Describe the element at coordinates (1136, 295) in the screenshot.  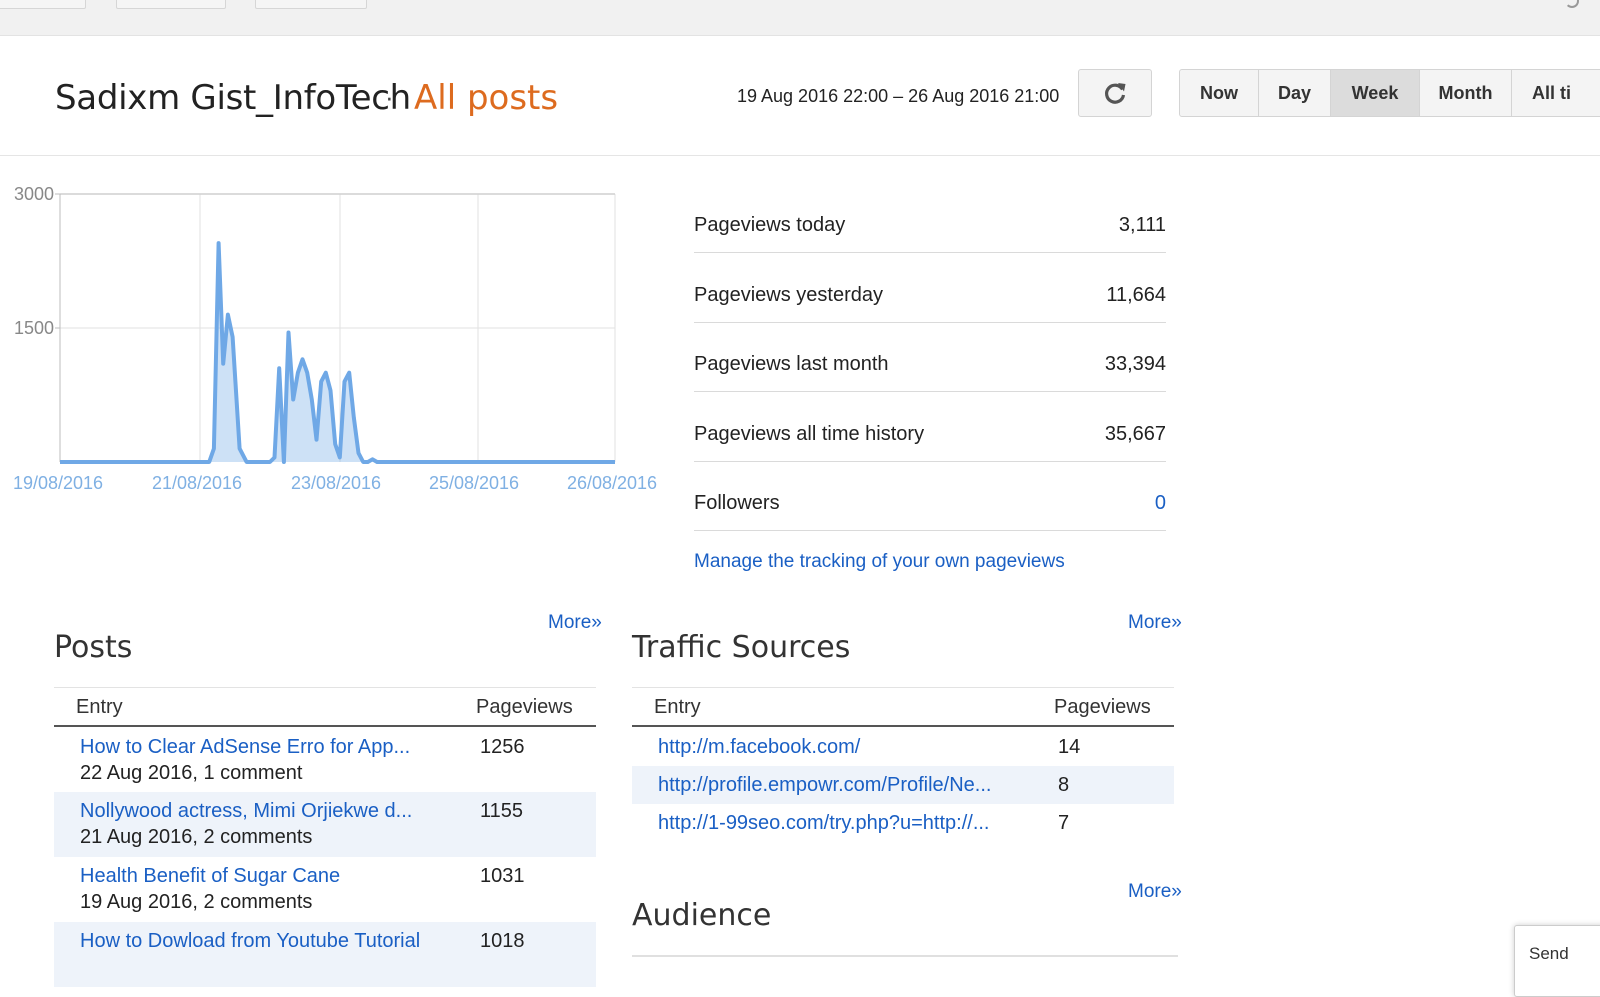
I see `stat-value: 11,664` at that location.